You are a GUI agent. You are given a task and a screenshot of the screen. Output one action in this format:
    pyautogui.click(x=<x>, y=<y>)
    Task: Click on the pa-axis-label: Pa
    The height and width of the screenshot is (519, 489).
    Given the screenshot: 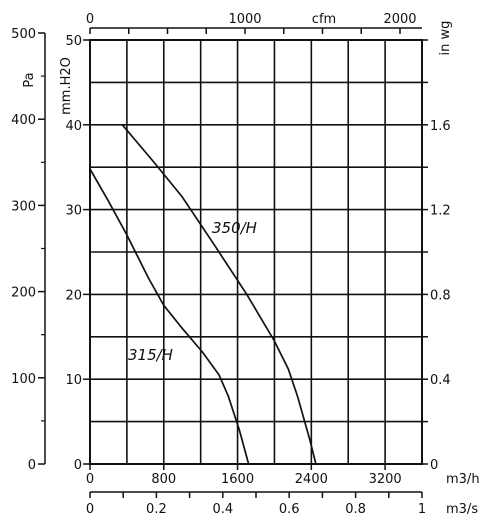 What is the action you would take?
    pyautogui.click(x=29, y=79)
    